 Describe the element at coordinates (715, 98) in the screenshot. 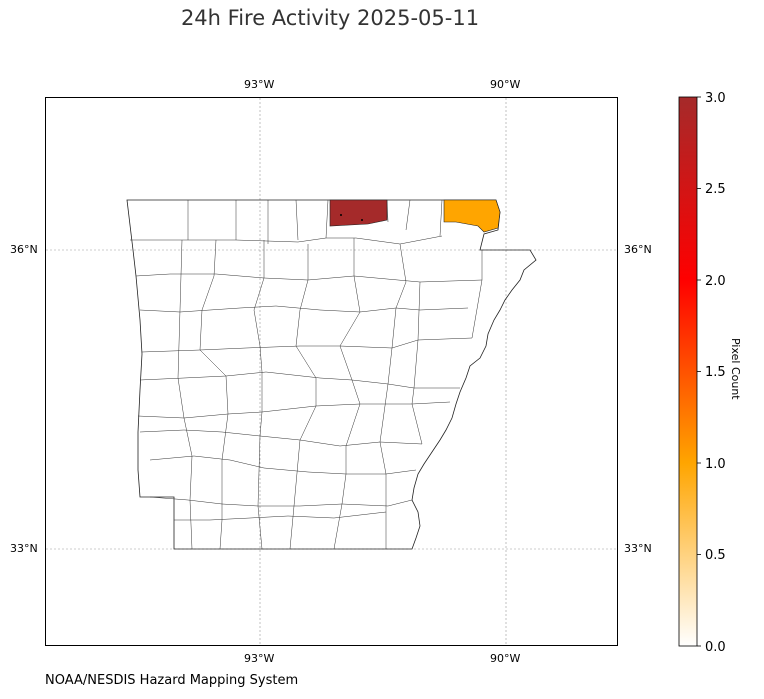

I see `colorbar-tick-label: 3.0` at that location.